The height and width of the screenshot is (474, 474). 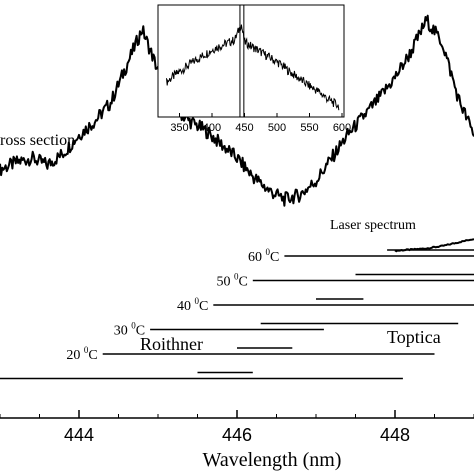 I want to click on temperature-label: 20 0C, so click(x=81, y=354).